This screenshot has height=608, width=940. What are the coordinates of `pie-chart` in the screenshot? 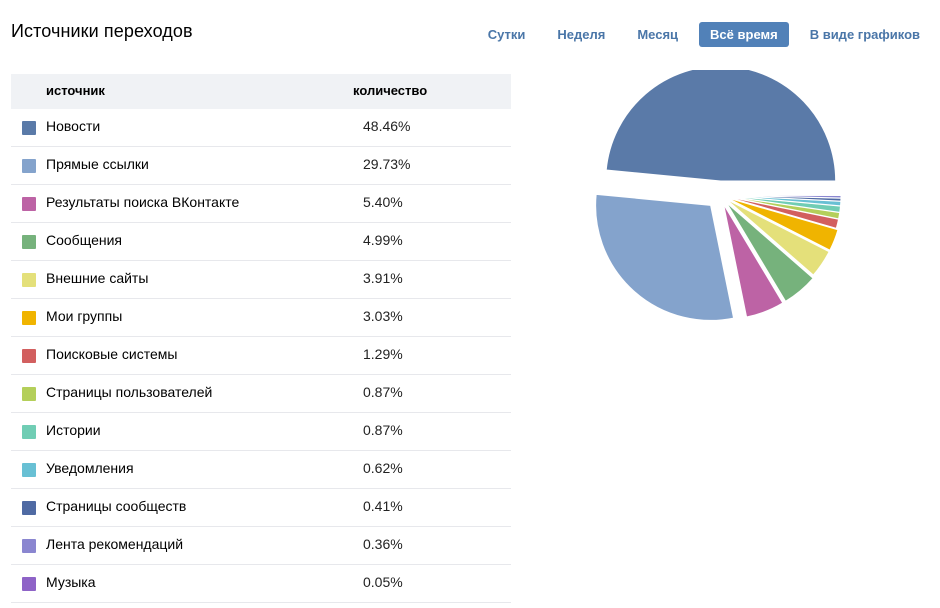 It's located at (730, 210).